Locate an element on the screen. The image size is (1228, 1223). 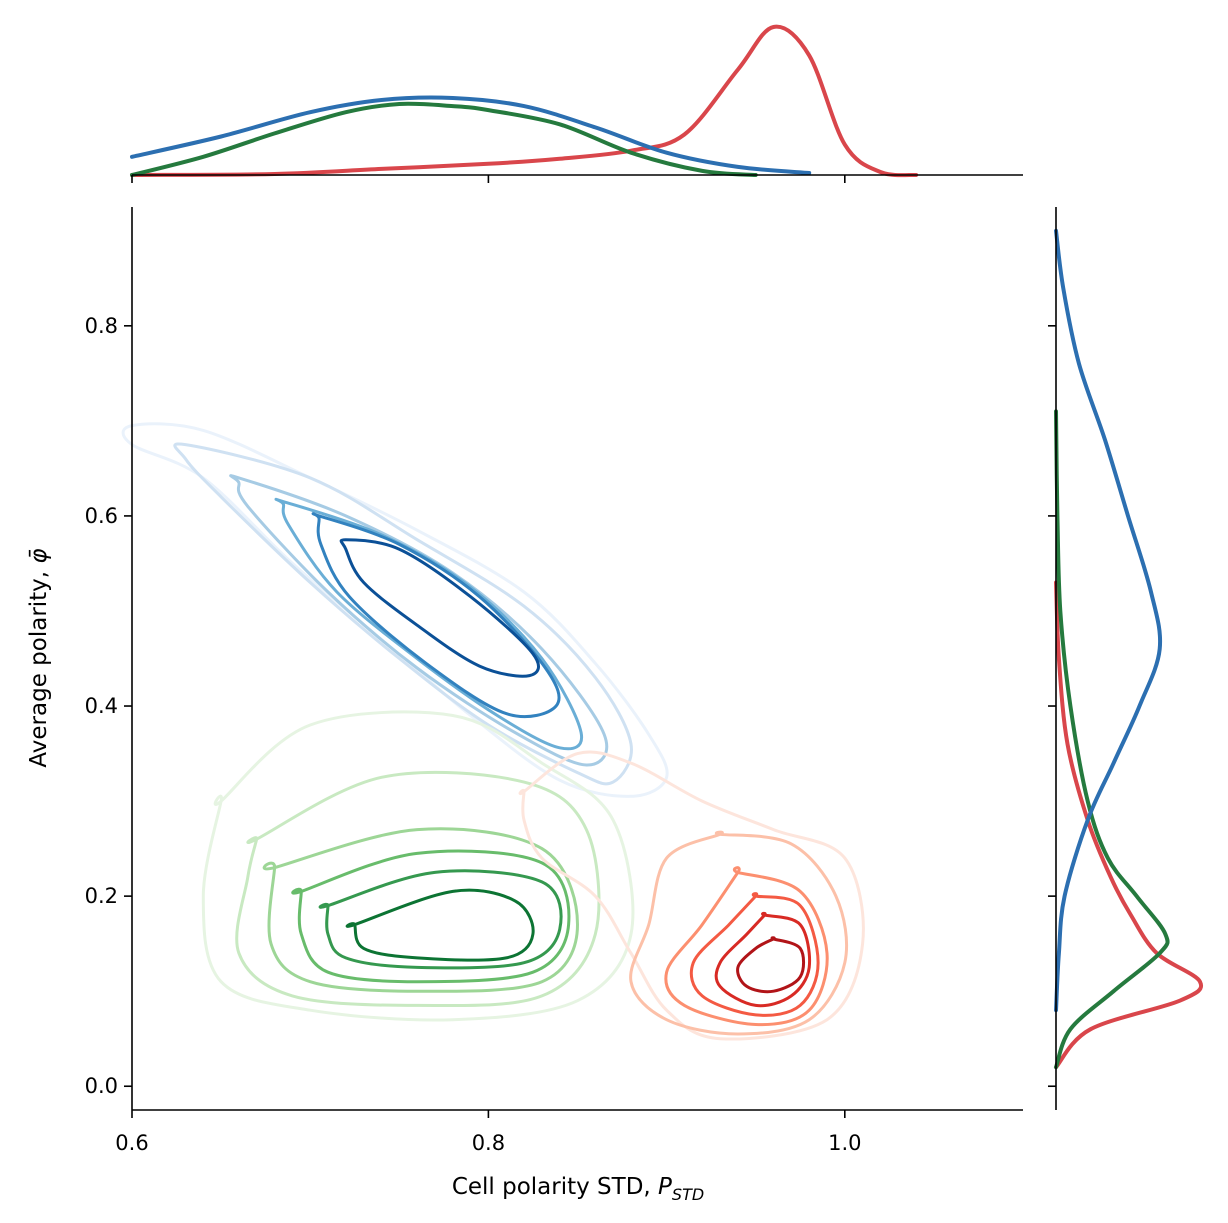
x-tick-label-0: 0.6 is located at coordinates (131, 1143).